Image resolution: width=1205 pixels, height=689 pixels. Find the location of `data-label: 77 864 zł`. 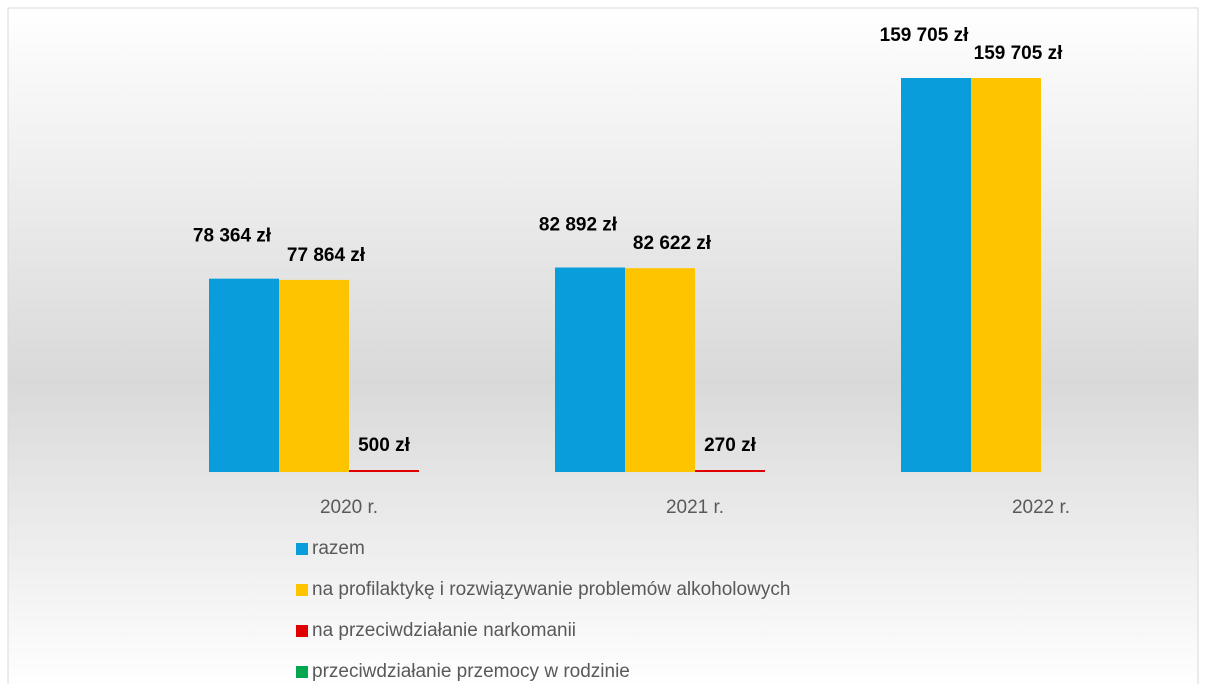

data-label: 77 864 zł is located at coordinates (326, 255).